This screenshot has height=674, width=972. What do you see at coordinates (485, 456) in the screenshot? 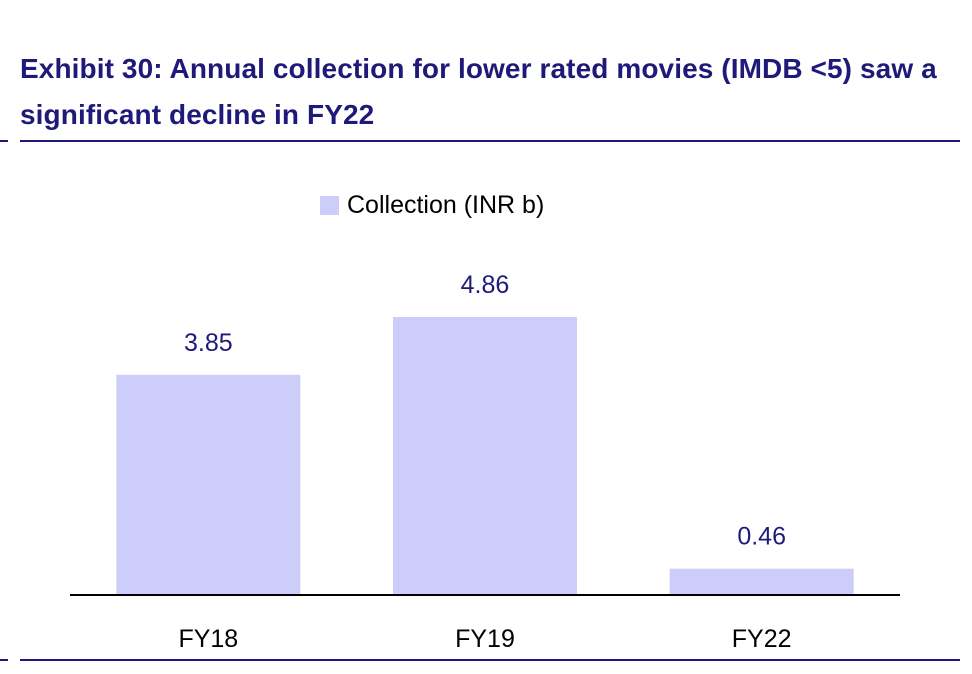
I see `bar-fy19` at bounding box center [485, 456].